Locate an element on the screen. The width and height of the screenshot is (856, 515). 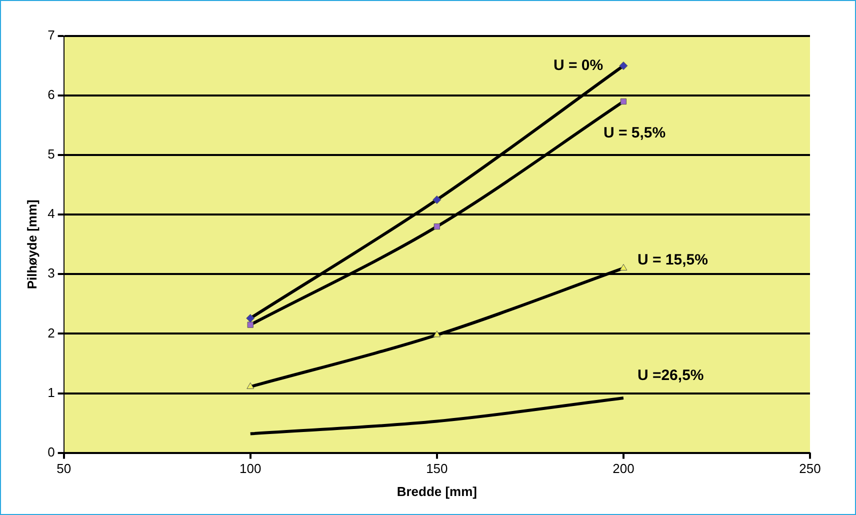
x-tick-label: 250 is located at coordinates (810, 468).